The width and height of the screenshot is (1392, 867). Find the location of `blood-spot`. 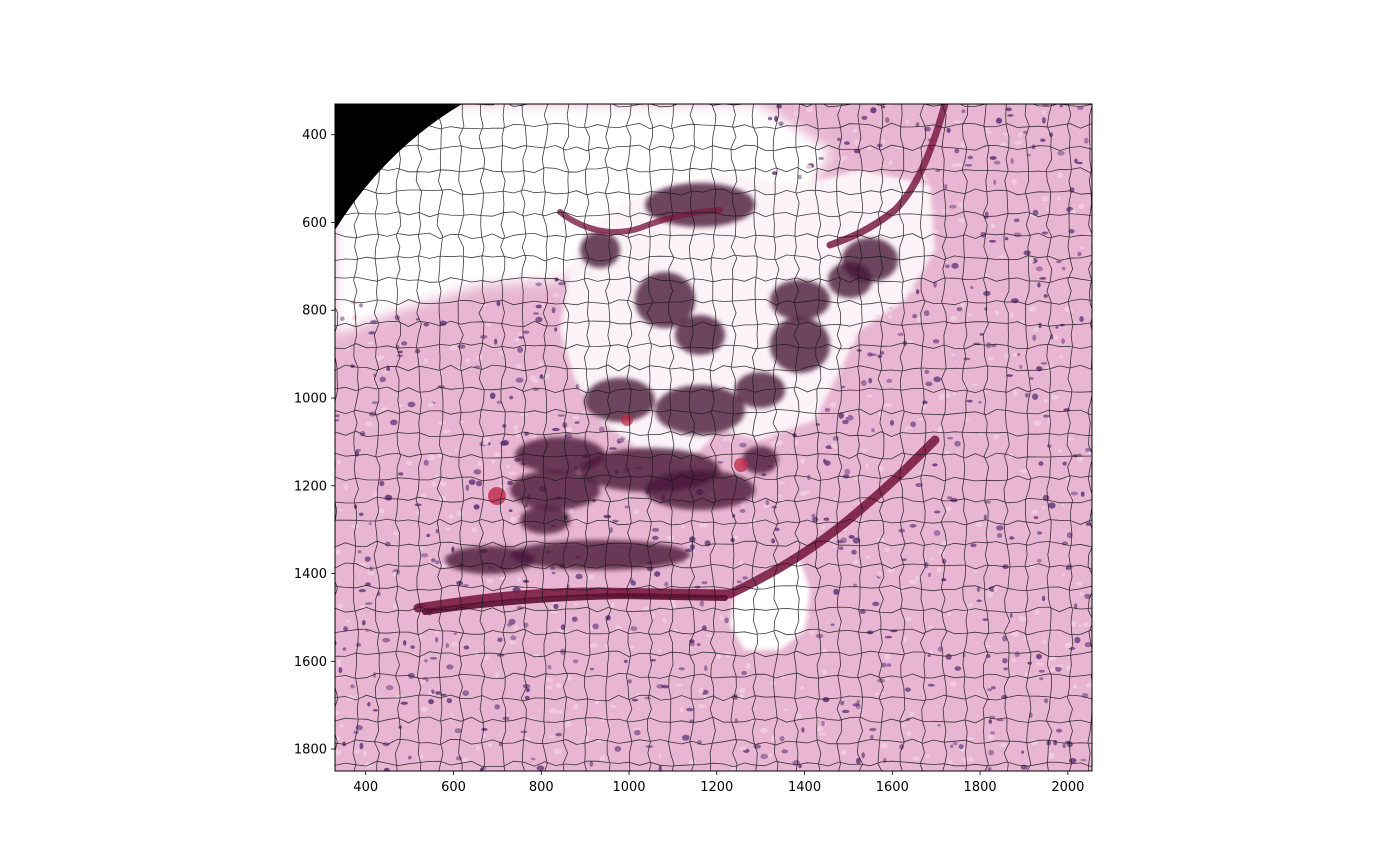

blood-spot is located at coordinates (741, 465).